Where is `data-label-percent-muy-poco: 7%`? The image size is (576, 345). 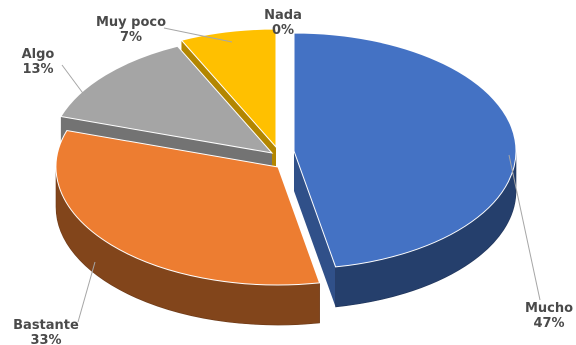
data-label-percent-muy-poco: 7% is located at coordinates (131, 37).